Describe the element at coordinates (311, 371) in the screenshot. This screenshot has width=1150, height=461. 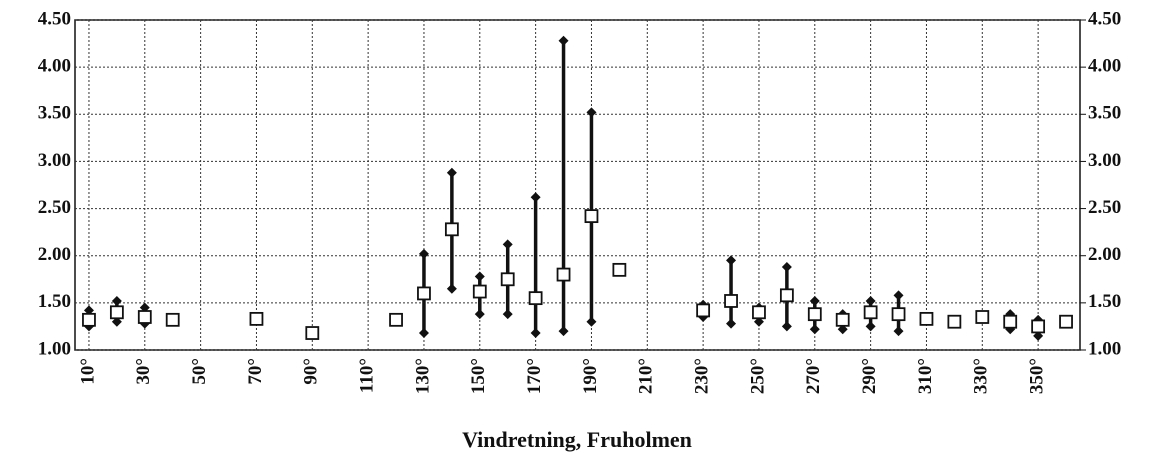
I see `x-tick-label: 90°` at that location.